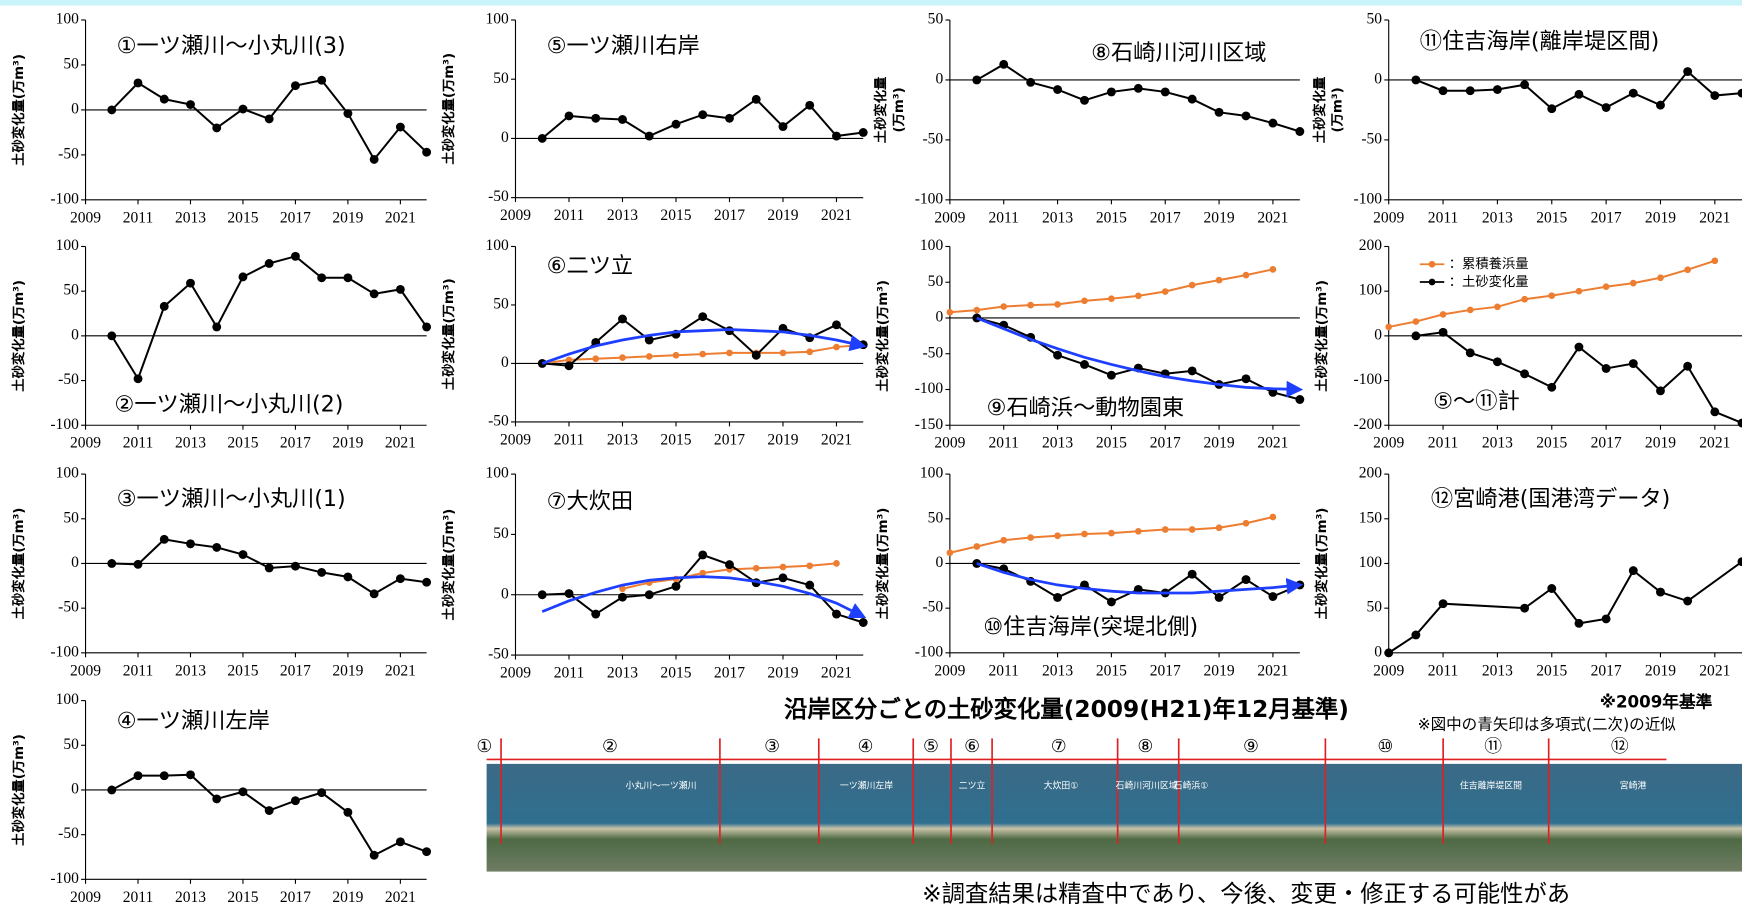 Image resolution: width=1742 pixels, height=906 pixels. What do you see at coordinates (590, 266) in the screenshot?
I see `chart-title: ⑥二ツ立` at bounding box center [590, 266].